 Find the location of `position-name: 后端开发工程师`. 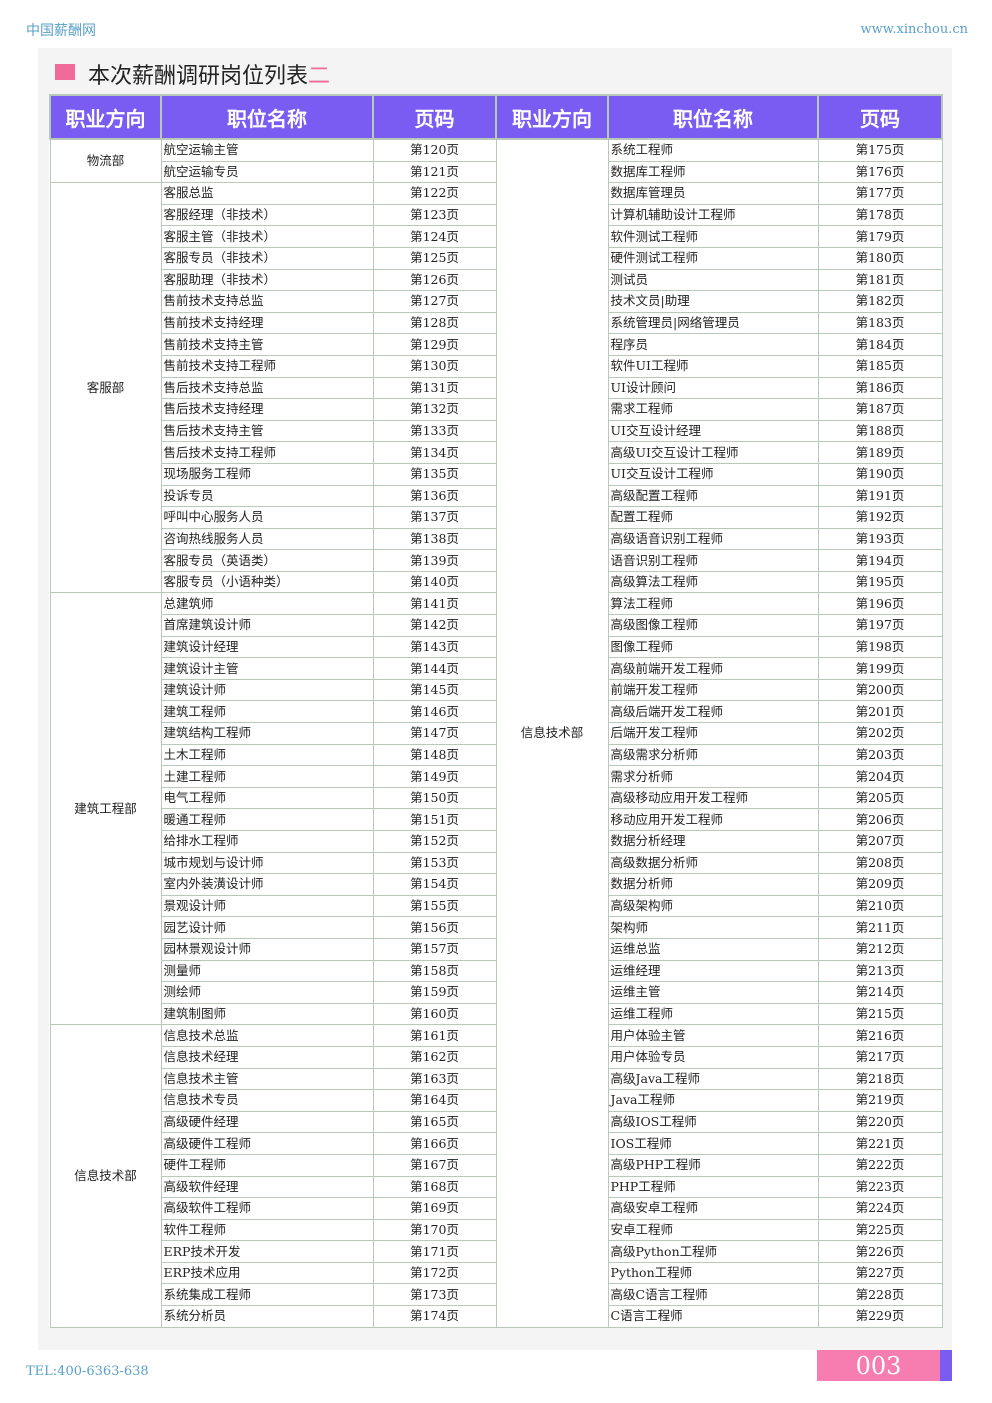

position-name: 后端开发工程师 is located at coordinates (713, 733).